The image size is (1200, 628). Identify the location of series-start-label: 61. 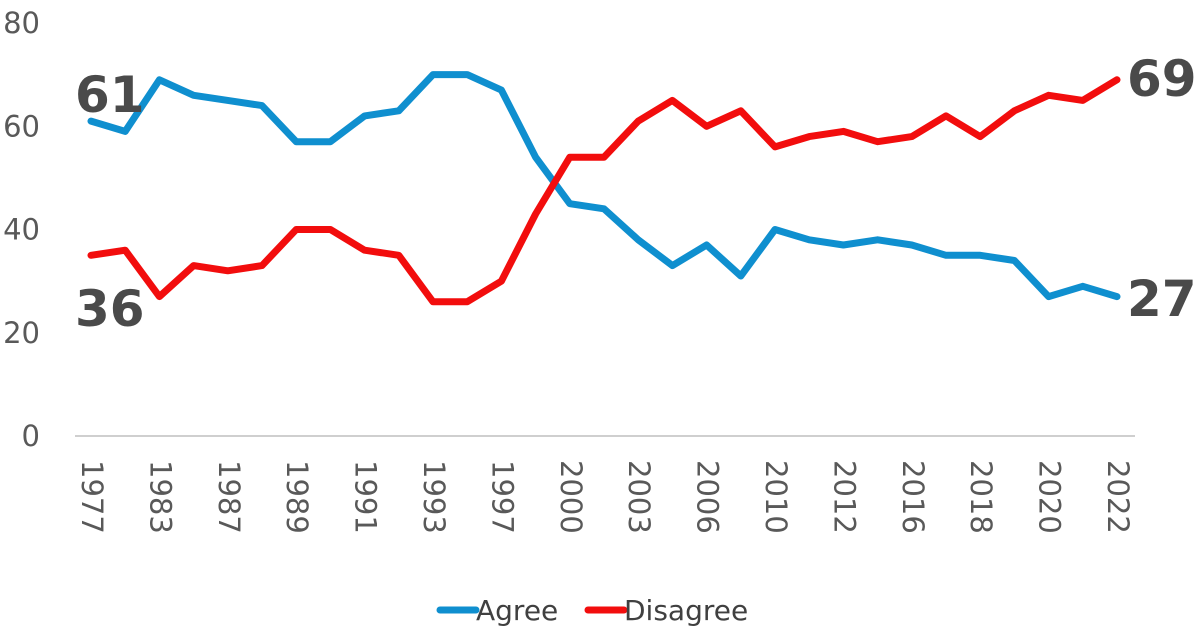
(110, 95).